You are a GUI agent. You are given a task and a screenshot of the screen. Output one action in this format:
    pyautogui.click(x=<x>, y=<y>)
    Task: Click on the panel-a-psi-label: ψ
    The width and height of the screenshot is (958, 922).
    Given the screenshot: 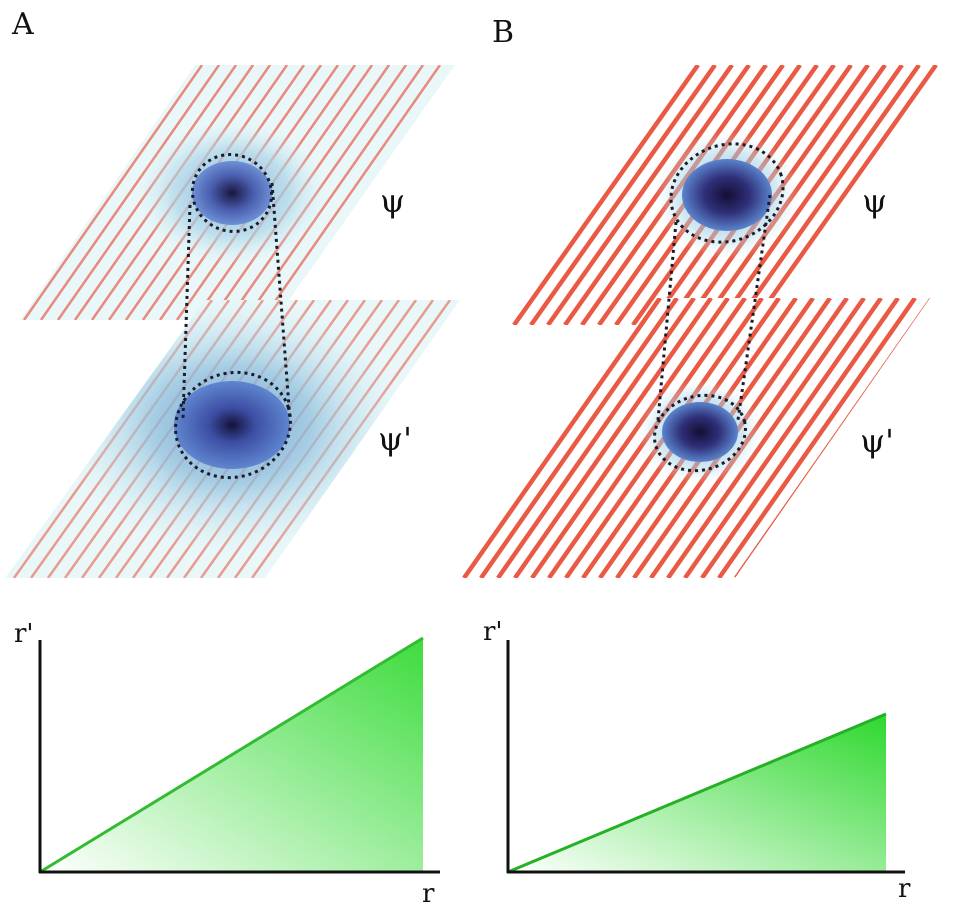 What is the action you would take?
    pyautogui.click(x=392, y=201)
    